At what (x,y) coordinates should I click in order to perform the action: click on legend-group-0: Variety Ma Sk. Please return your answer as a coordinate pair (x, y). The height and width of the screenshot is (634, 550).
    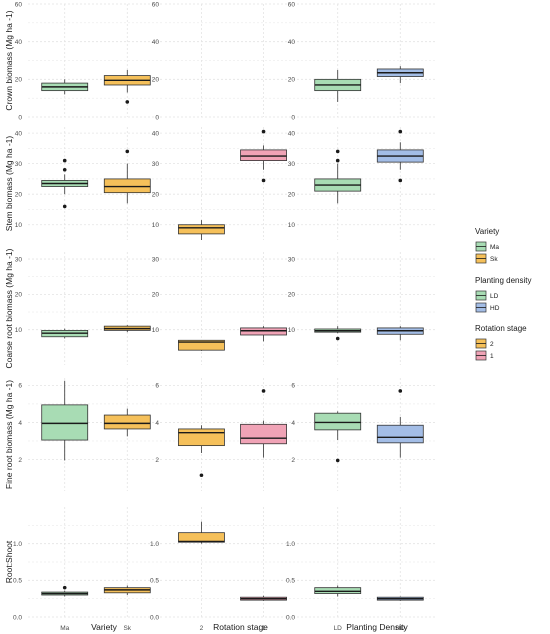
    Looking at the image, I should click on (487, 245).